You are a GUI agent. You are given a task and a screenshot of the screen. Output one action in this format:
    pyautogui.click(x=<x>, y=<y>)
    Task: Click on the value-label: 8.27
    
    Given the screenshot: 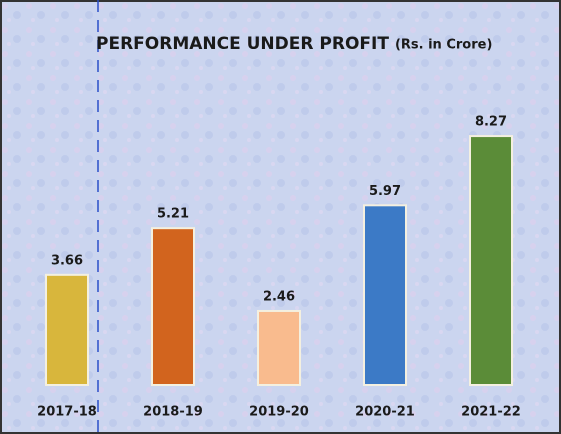 What is the action you would take?
    pyautogui.click(x=491, y=122)
    